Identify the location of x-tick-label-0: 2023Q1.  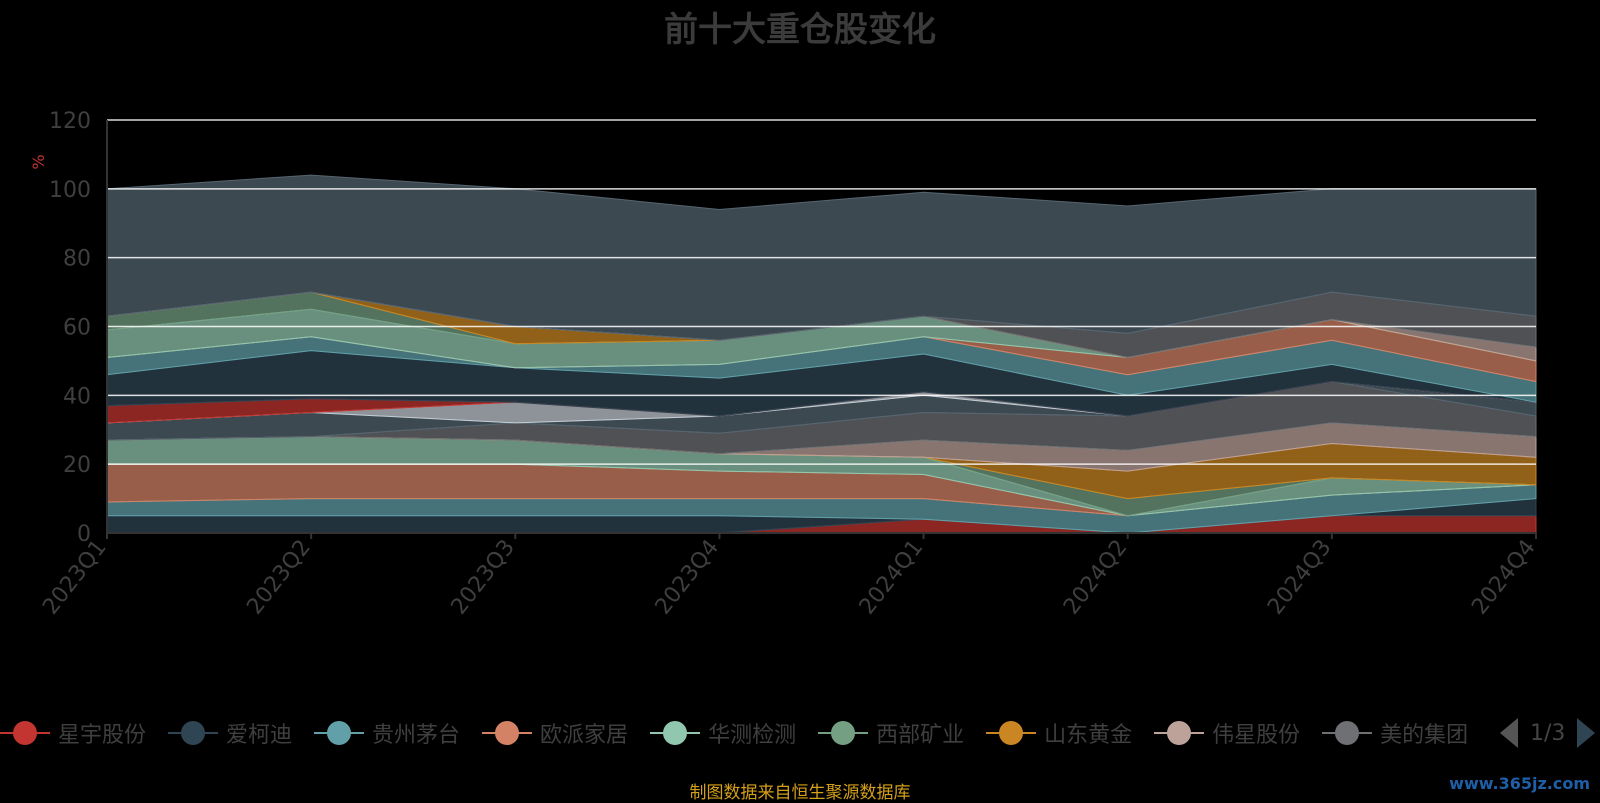
(74, 577).